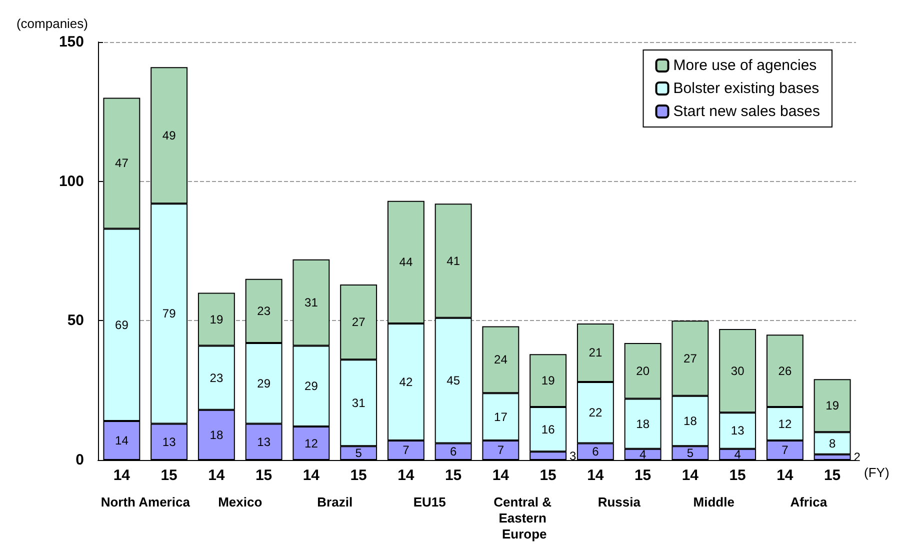  Describe the element at coordinates (122, 325) in the screenshot. I see `data-label: 69` at that location.